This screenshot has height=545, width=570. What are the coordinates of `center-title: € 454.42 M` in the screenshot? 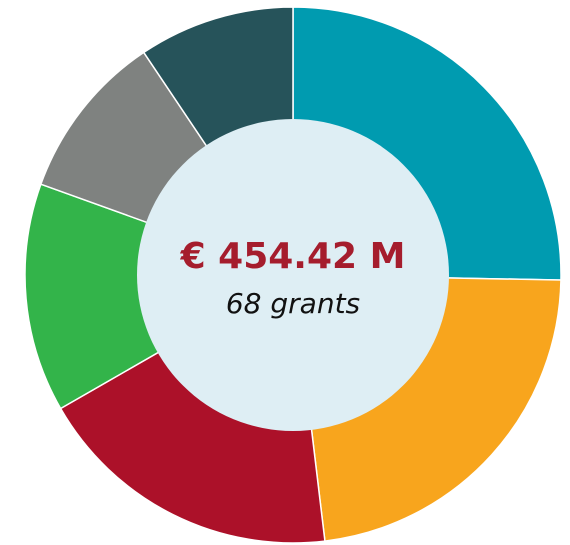 It's located at (293, 256).